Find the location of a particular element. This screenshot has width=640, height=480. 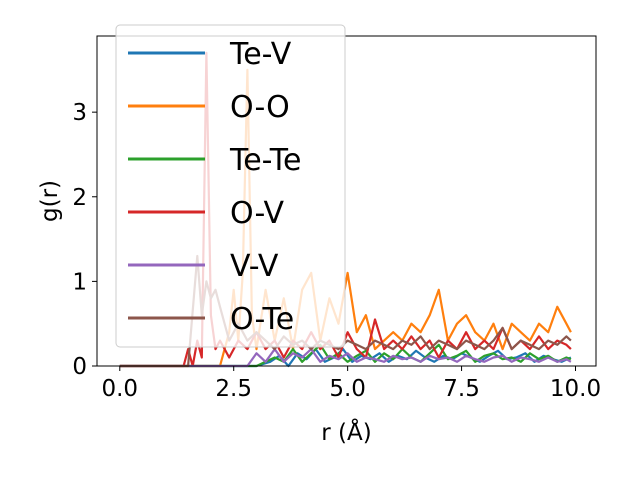

legend-label: Te-Te is located at coordinates (265, 160).